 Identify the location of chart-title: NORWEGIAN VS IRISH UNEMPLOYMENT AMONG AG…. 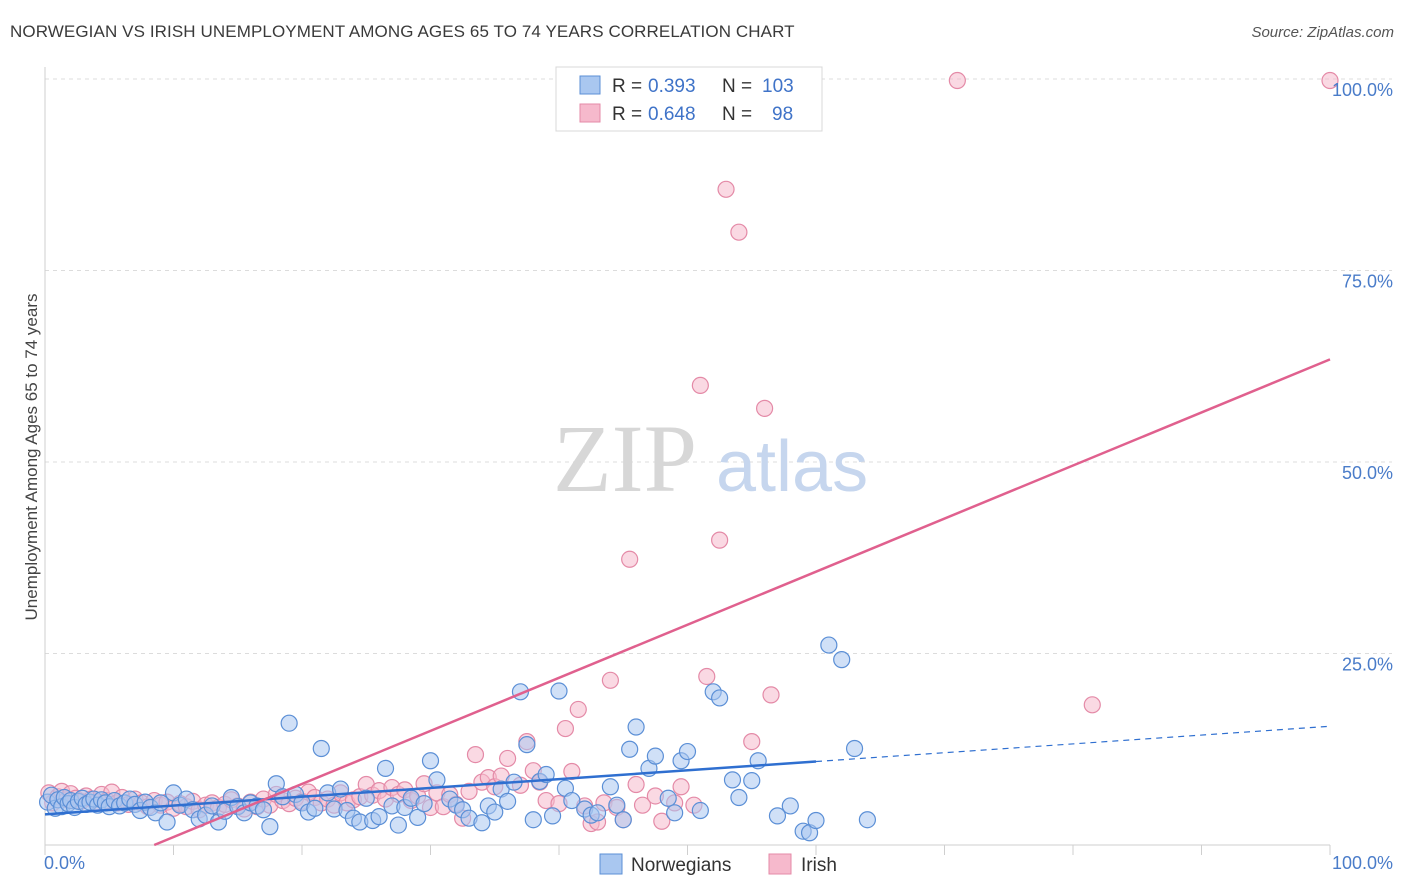
(402, 31).